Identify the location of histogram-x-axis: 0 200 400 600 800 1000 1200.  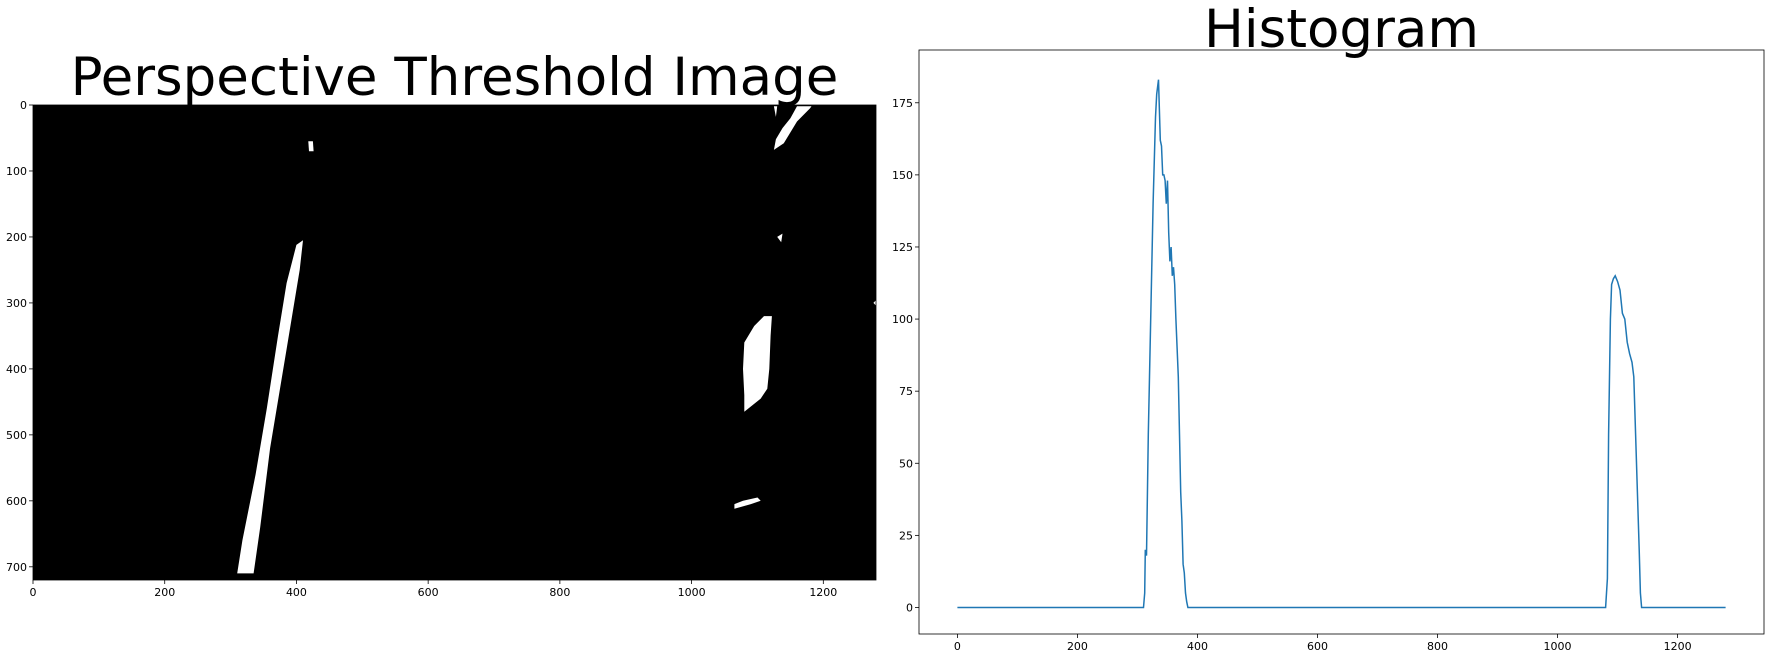
(1323, 643).